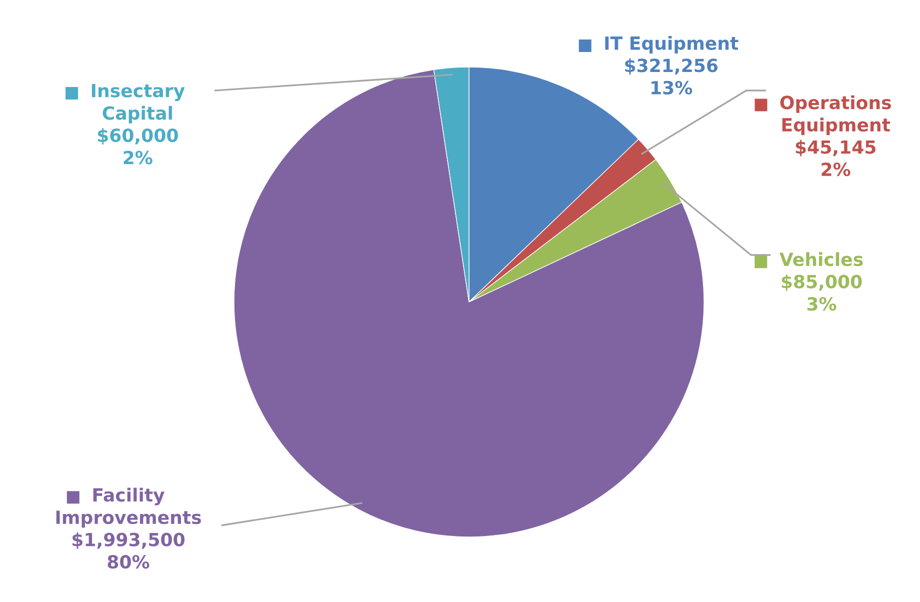 The height and width of the screenshot is (602, 920). Describe the element at coordinates (671, 76) in the screenshot. I see `data-label: $321,256 13%` at that location.